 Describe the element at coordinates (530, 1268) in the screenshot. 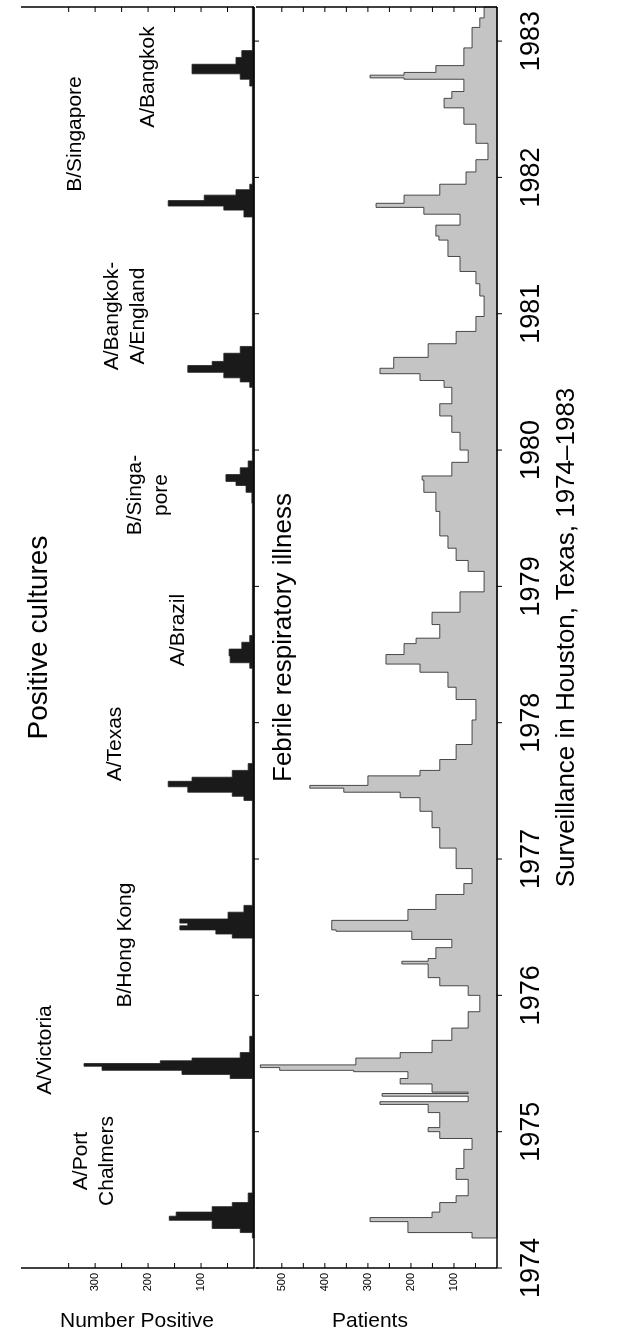

I see `y-tick-label: 1974` at that location.